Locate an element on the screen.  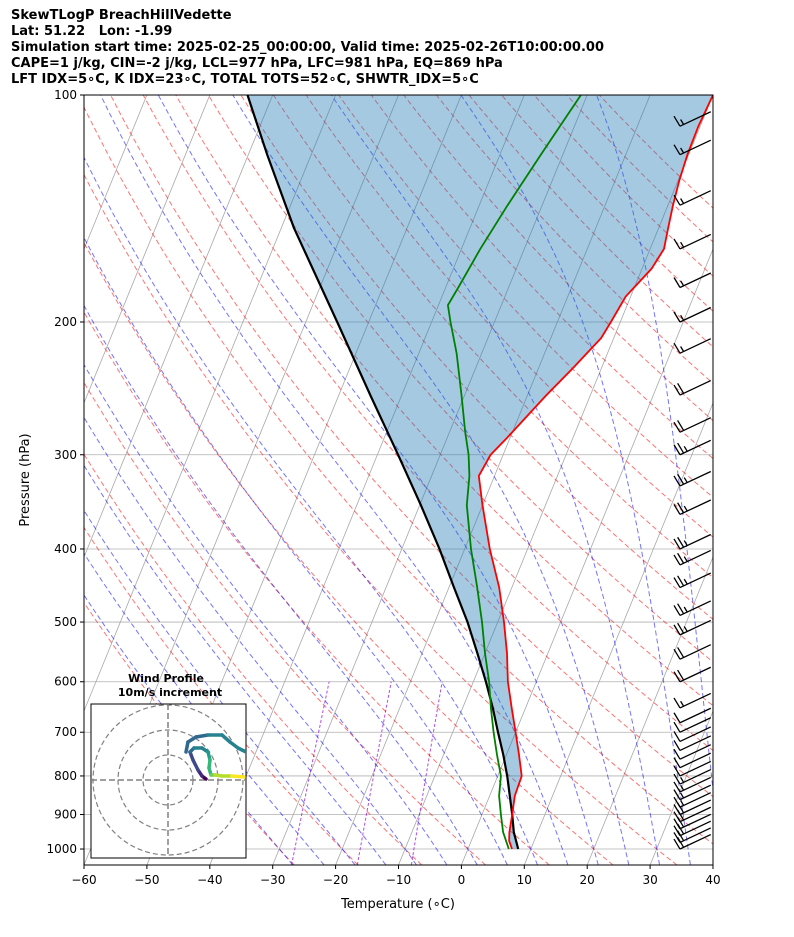
x-tick-label: 20 is located at coordinates (587, 880).